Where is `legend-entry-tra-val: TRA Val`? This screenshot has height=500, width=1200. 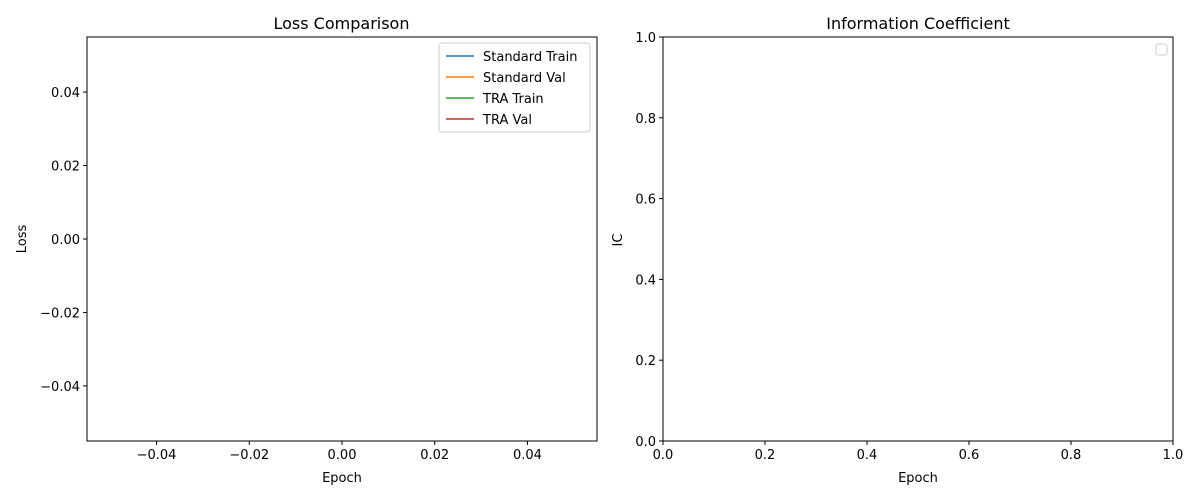 legend-entry-tra-val: TRA Val is located at coordinates (489, 120).